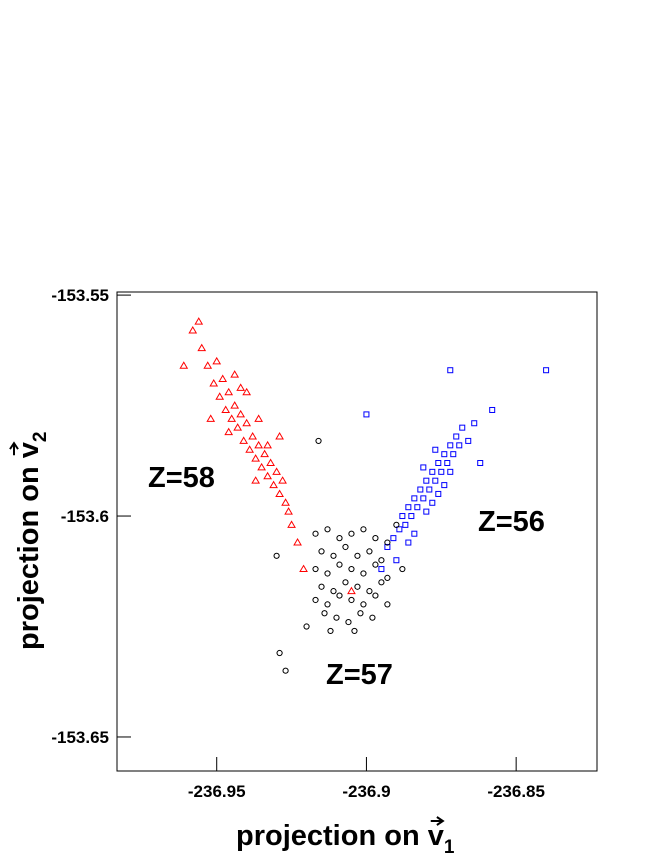 Image resolution: width=664 pixels, height=860 pixels. I want to click on x-label-vector: v, so click(436, 836).